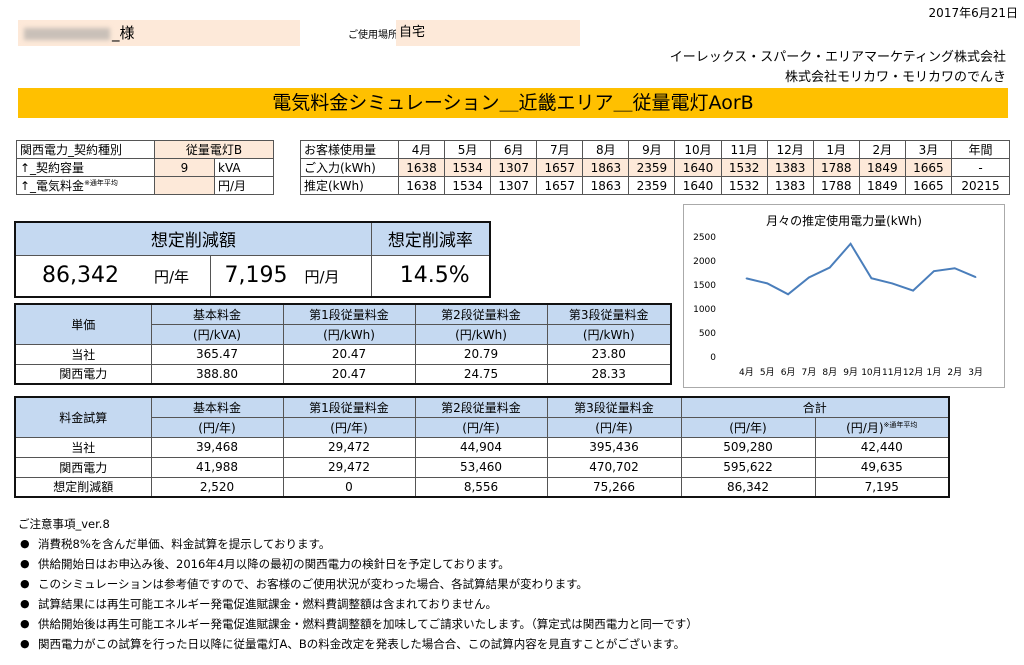 The height and width of the screenshot is (665, 1024). Describe the element at coordinates (895, 77) in the screenshot. I see `company-name-2: 株式会社モリカワ・モリカワのでんき` at that location.